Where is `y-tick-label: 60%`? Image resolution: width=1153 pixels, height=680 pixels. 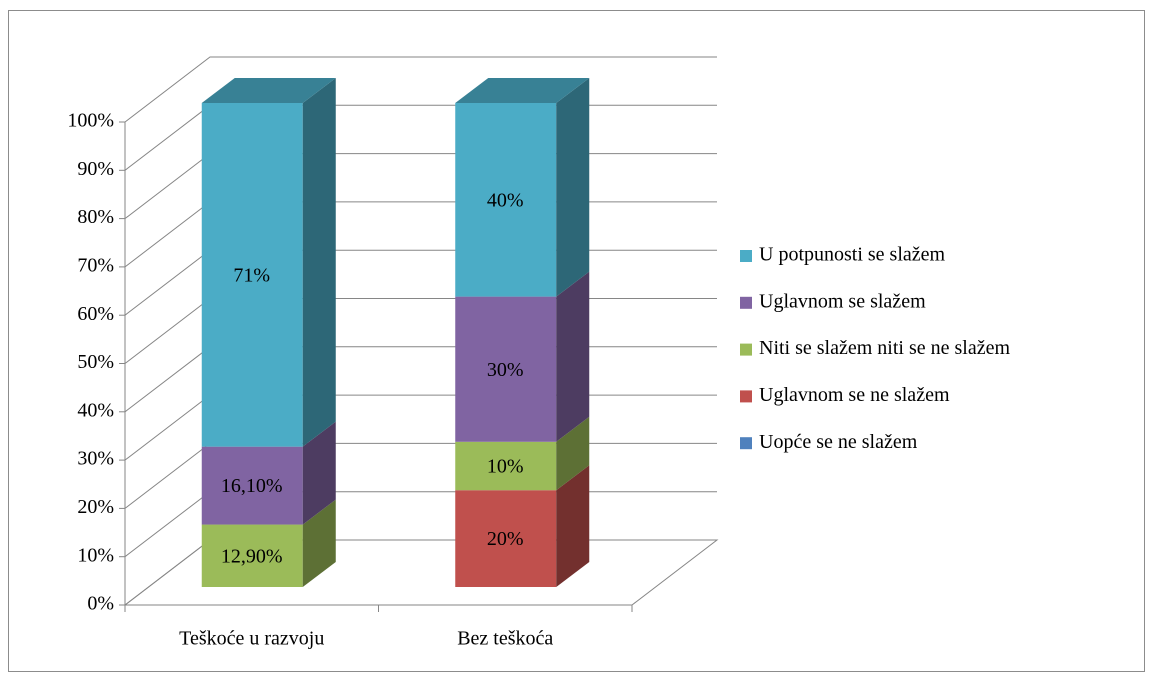
y-tick-label: 60% is located at coordinates (95, 314).